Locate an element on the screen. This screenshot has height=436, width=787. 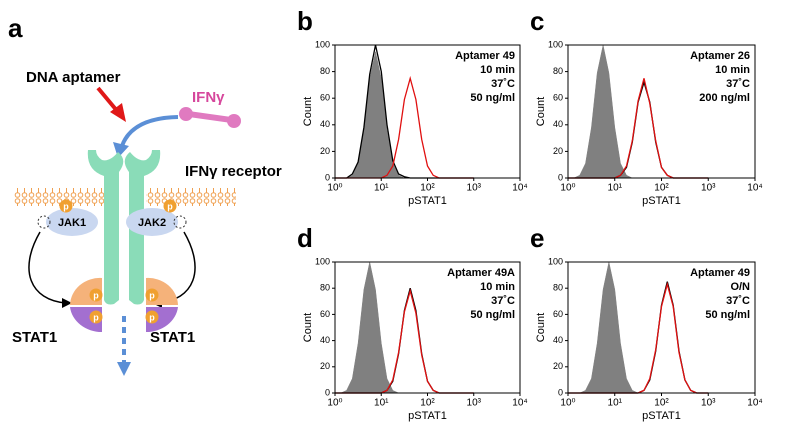
annotation: Aptamer 49A is located at coordinates (481, 273).